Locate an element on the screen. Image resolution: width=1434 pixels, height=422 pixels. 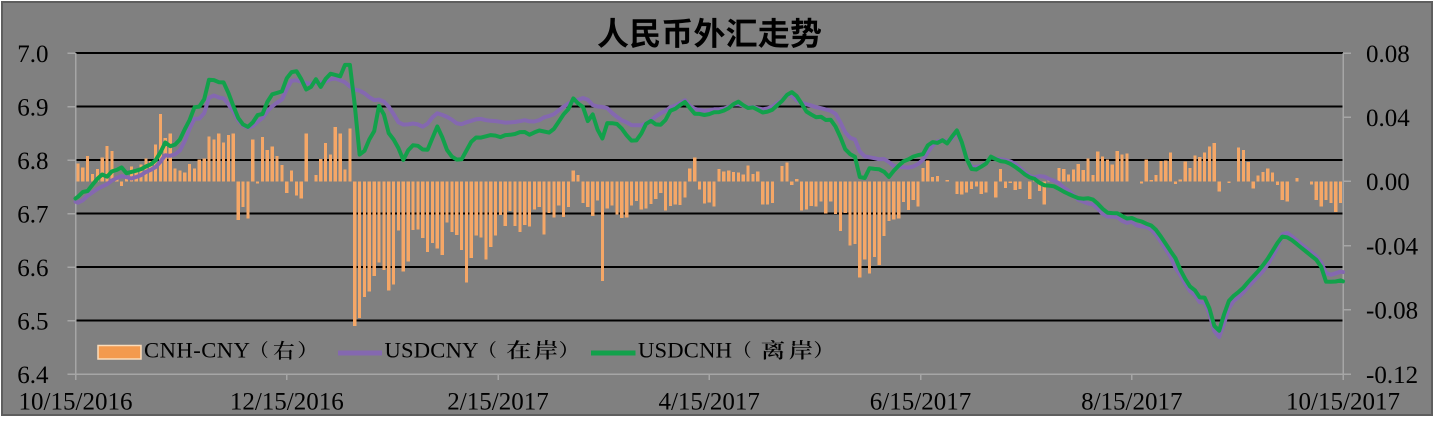
svg-text: 6.7 is located at coordinates (32, 214).